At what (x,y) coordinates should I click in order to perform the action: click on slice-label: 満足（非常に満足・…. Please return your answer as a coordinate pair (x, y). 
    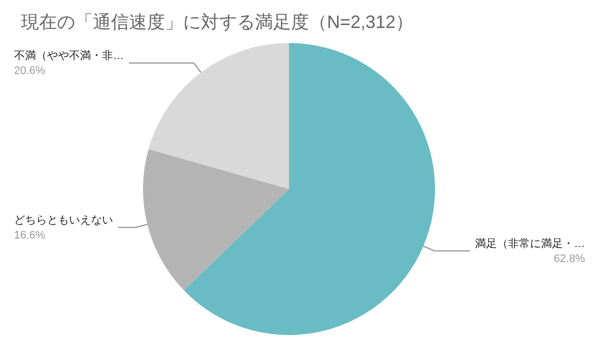
    Looking at the image, I should click on (530, 243).